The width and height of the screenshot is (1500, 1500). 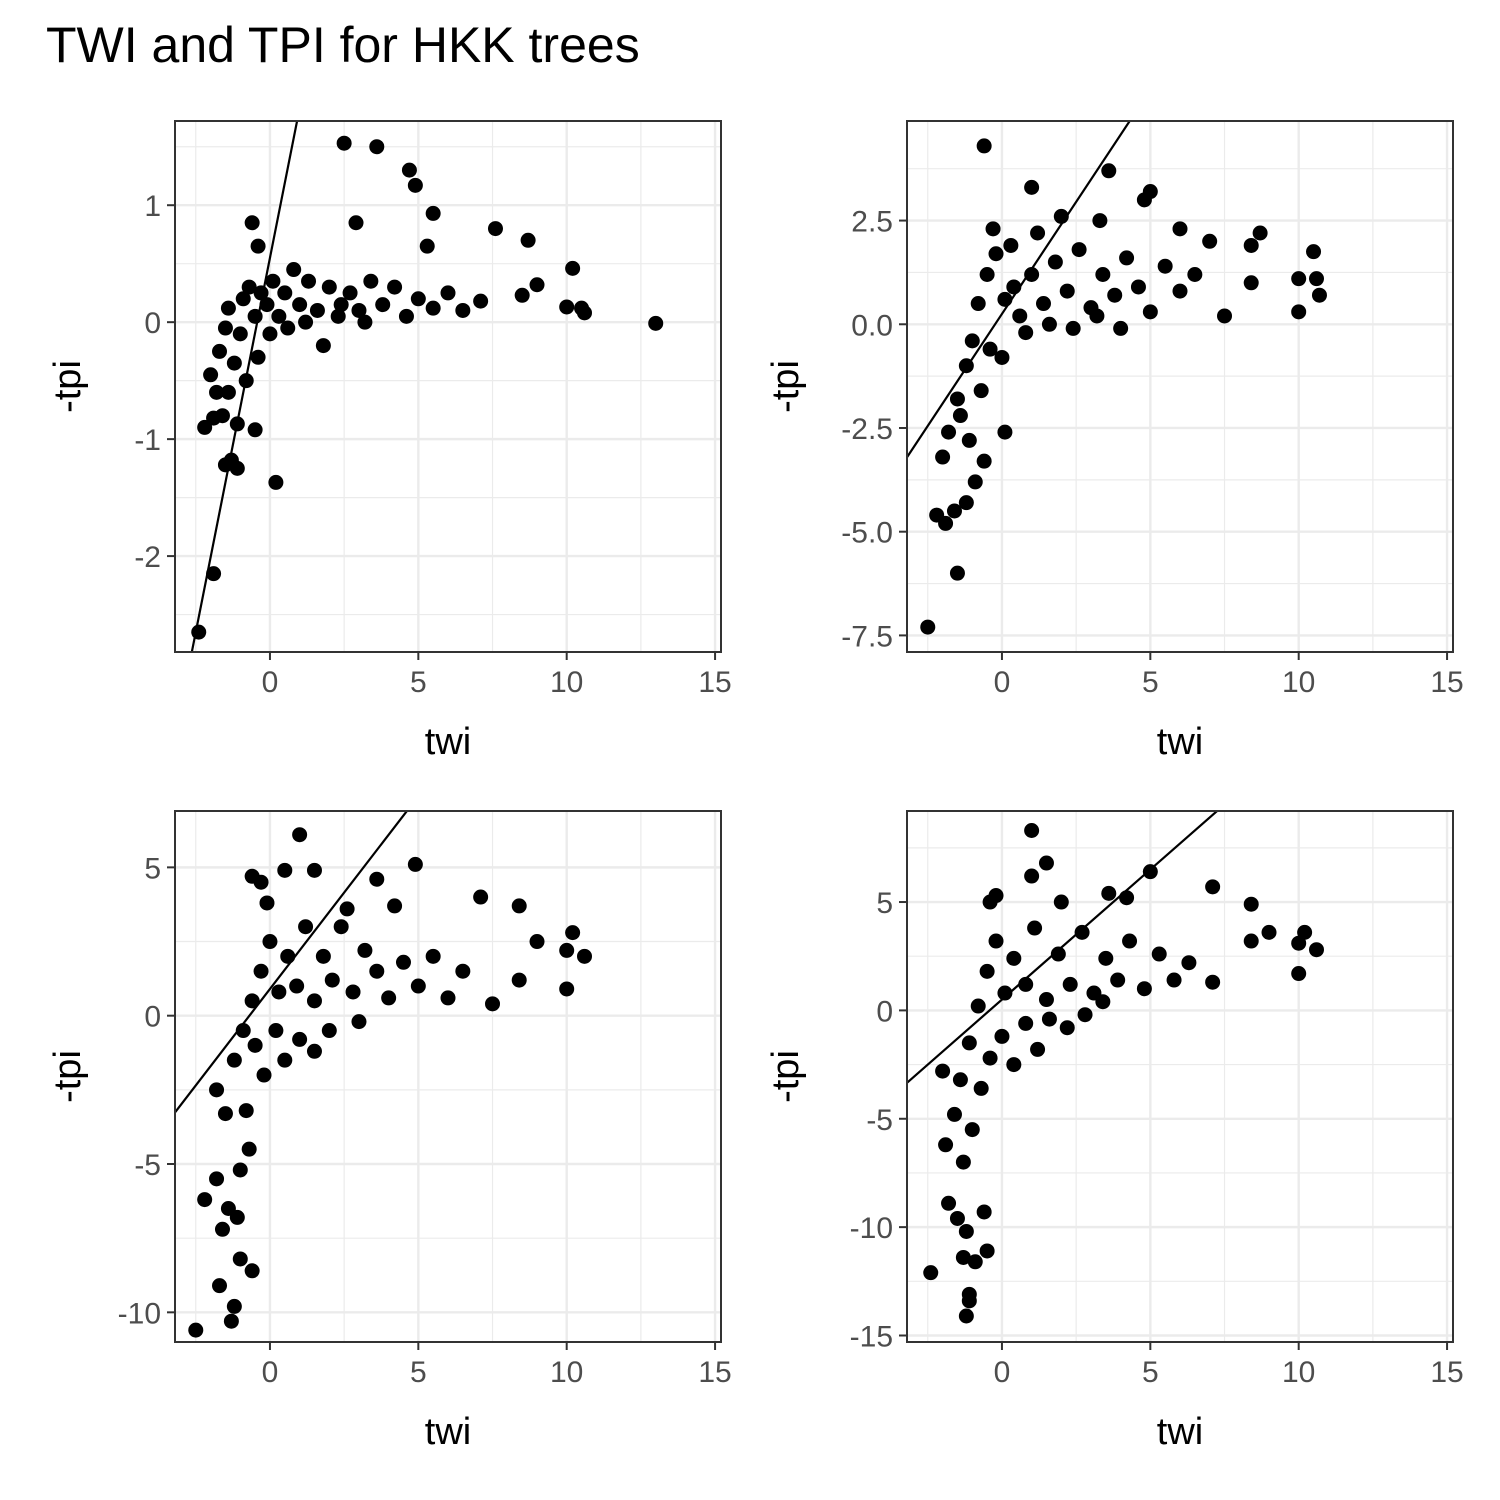 What do you see at coordinates (786, 1076) in the screenshot?
I see `y-axis-label: -tpi` at bounding box center [786, 1076].